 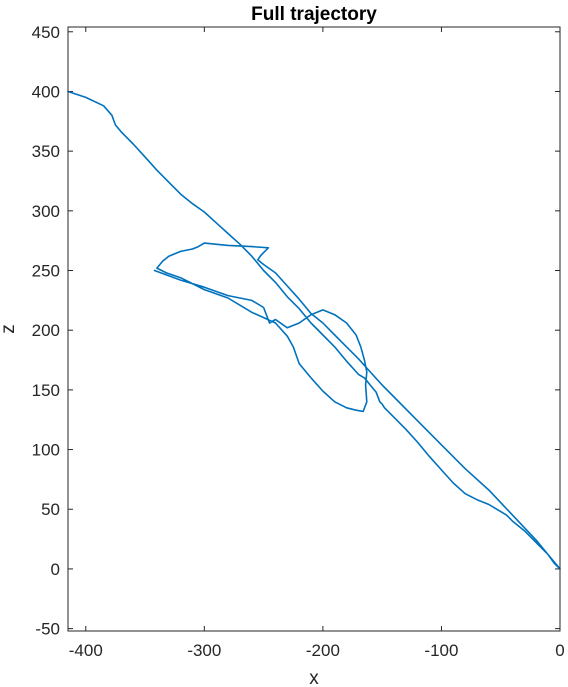 I want to click on chart-title: Full trajectory, so click(x=314, y=14).